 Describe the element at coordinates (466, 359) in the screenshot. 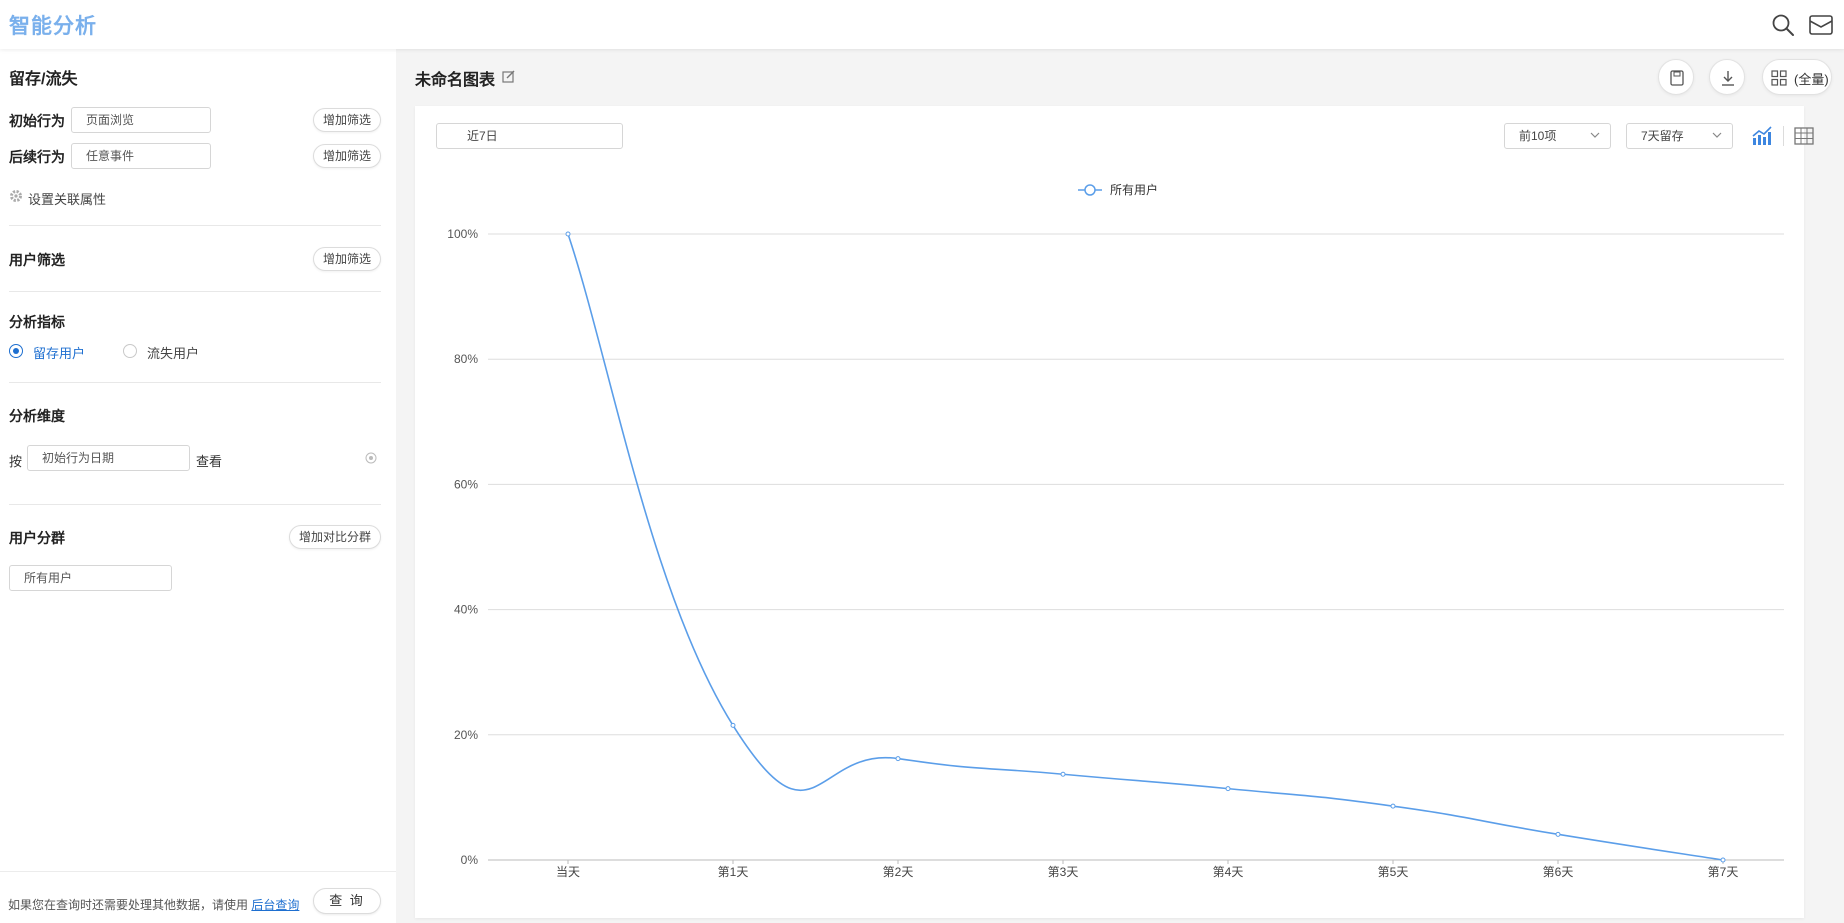

I see `y-tick-label: 80%` at that location.